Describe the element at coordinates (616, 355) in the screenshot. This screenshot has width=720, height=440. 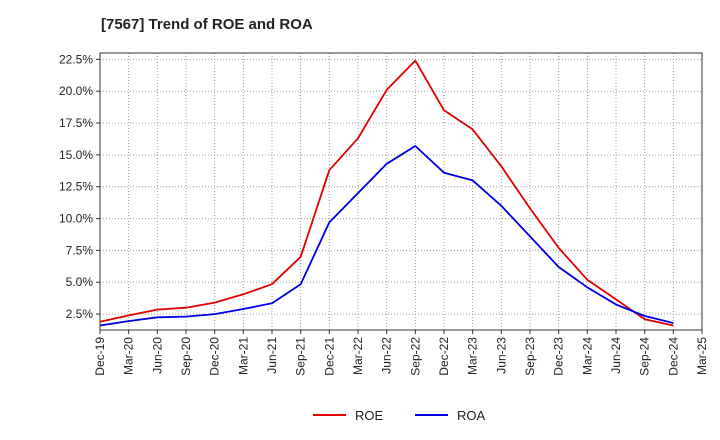
I see `x-tick-label: Jun-24` at that location.